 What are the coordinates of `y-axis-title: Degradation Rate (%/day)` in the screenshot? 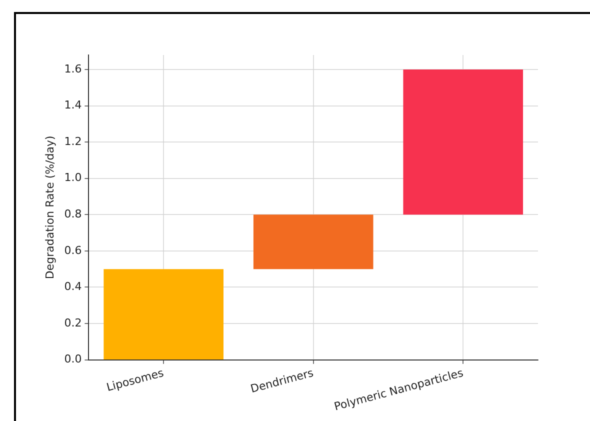 It's located at (49, 208).